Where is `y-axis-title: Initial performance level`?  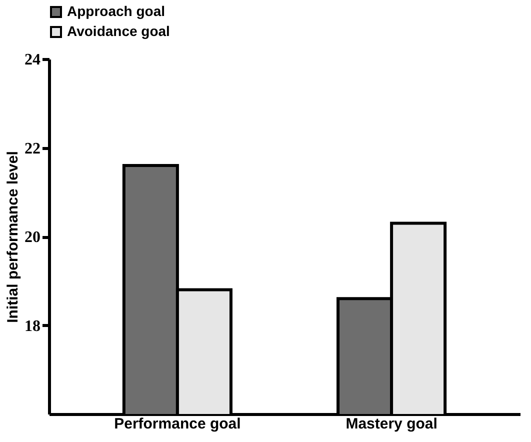 y-axis-title: Initial performance level is located at coordinates (13, 237).